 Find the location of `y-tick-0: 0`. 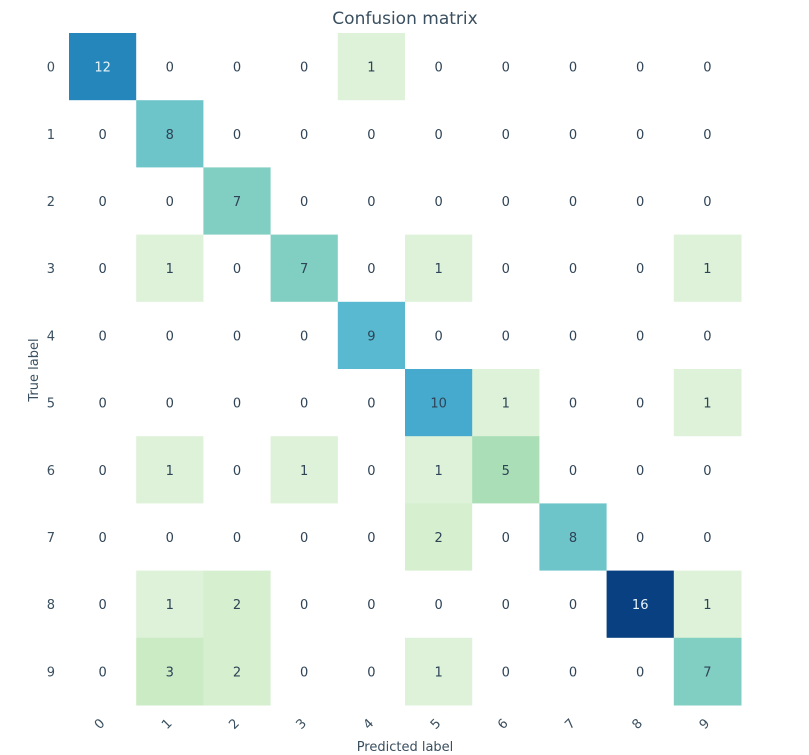

y-tick-0: 0 is located at coordinates (51, 68).